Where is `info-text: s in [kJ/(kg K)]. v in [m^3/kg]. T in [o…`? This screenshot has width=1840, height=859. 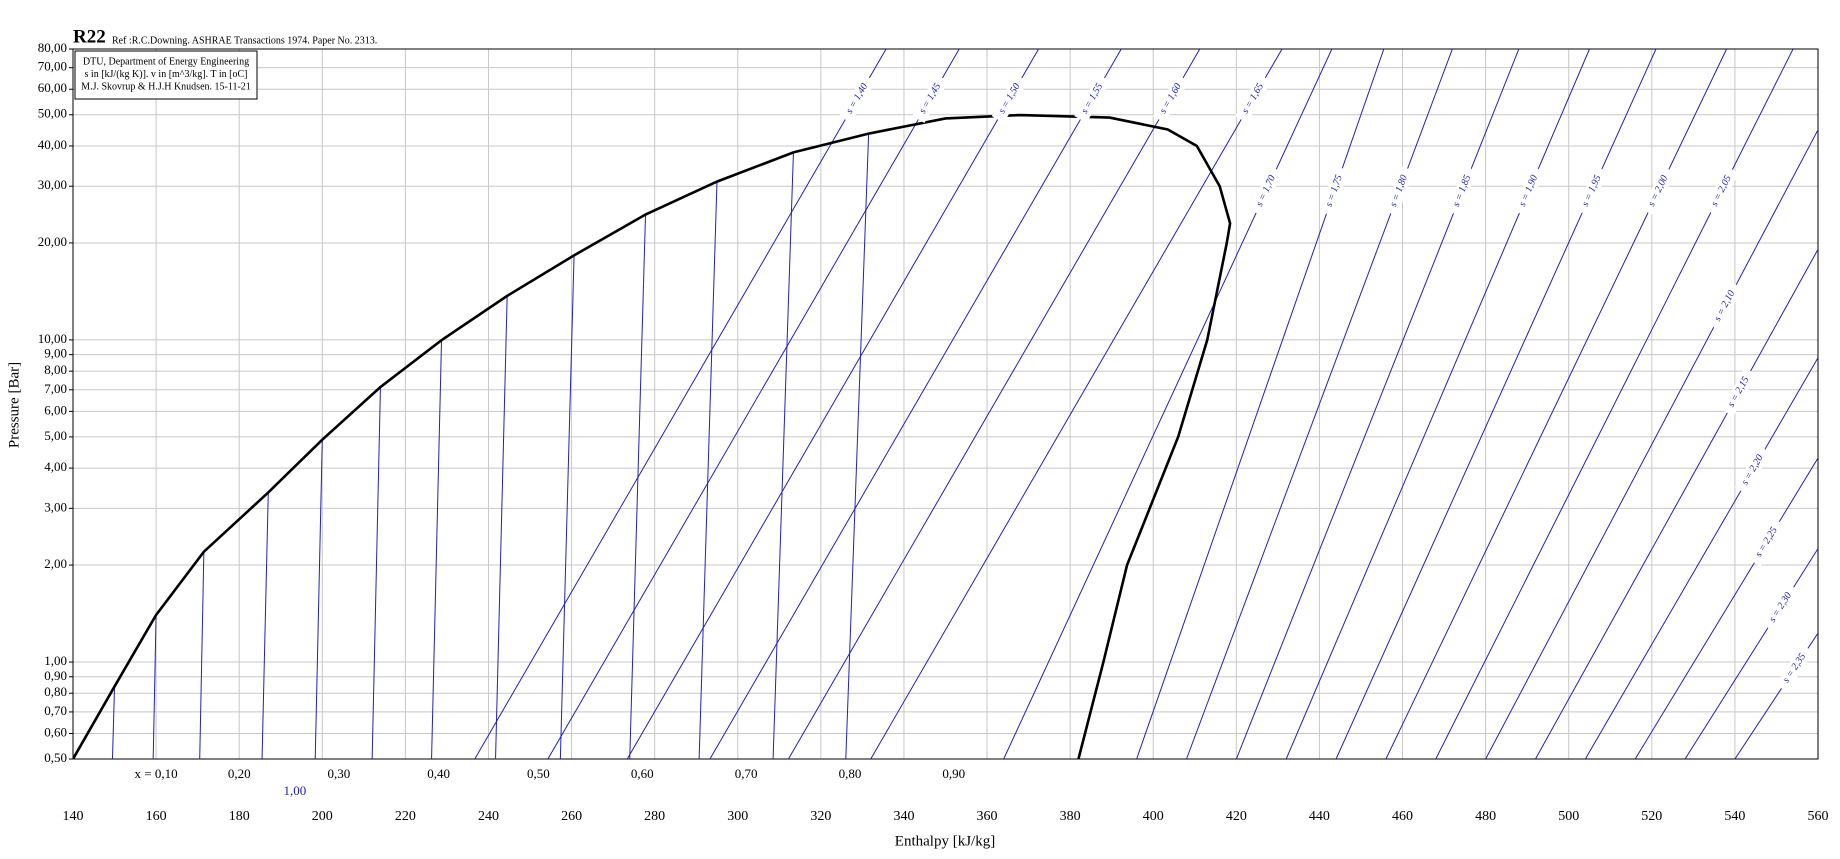
info-text: s in [kJ/(kg K)]. v in [m^3/kg]. T in [o… is located at coordinates (166, 74).